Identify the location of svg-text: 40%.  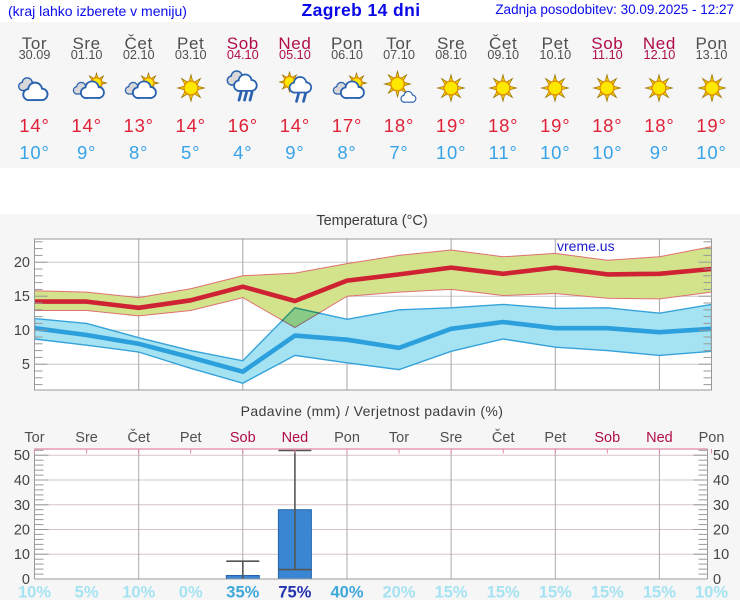
(346, 592).